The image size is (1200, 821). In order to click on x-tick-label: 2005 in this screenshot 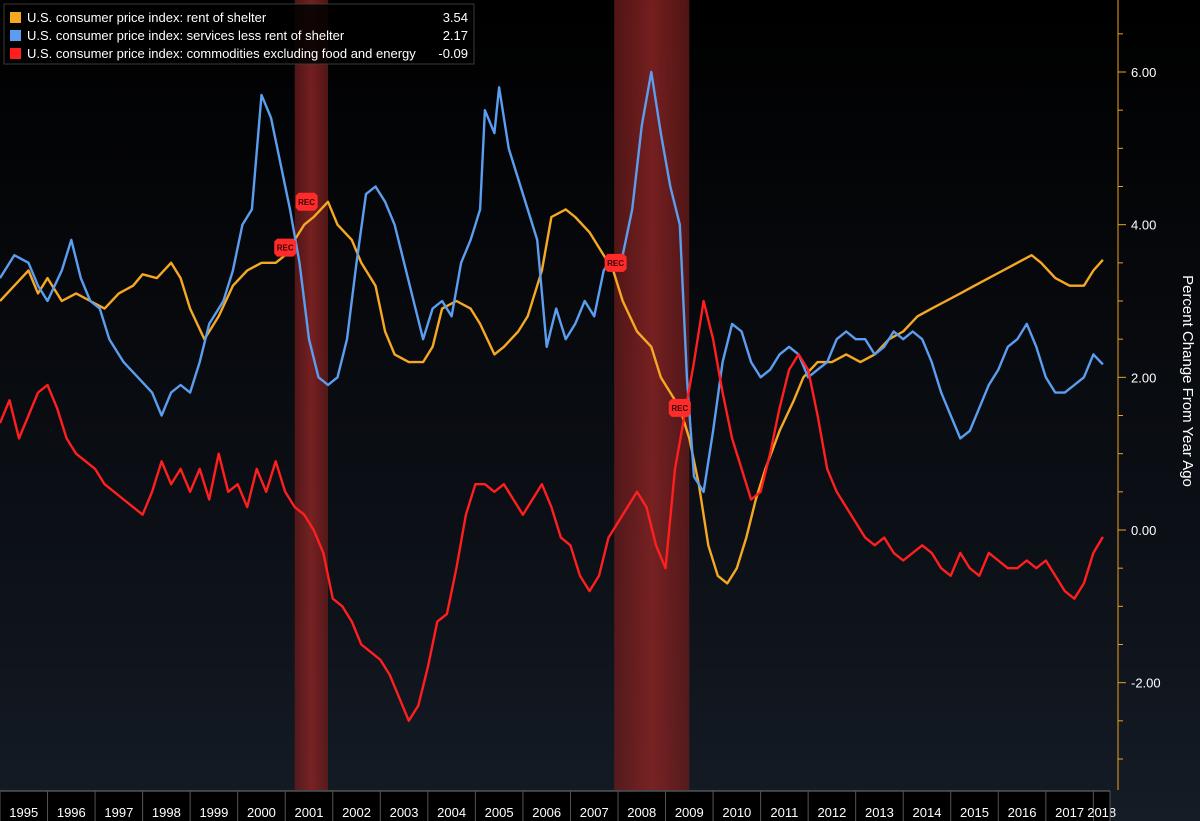, I will do `click(499, 812)`.